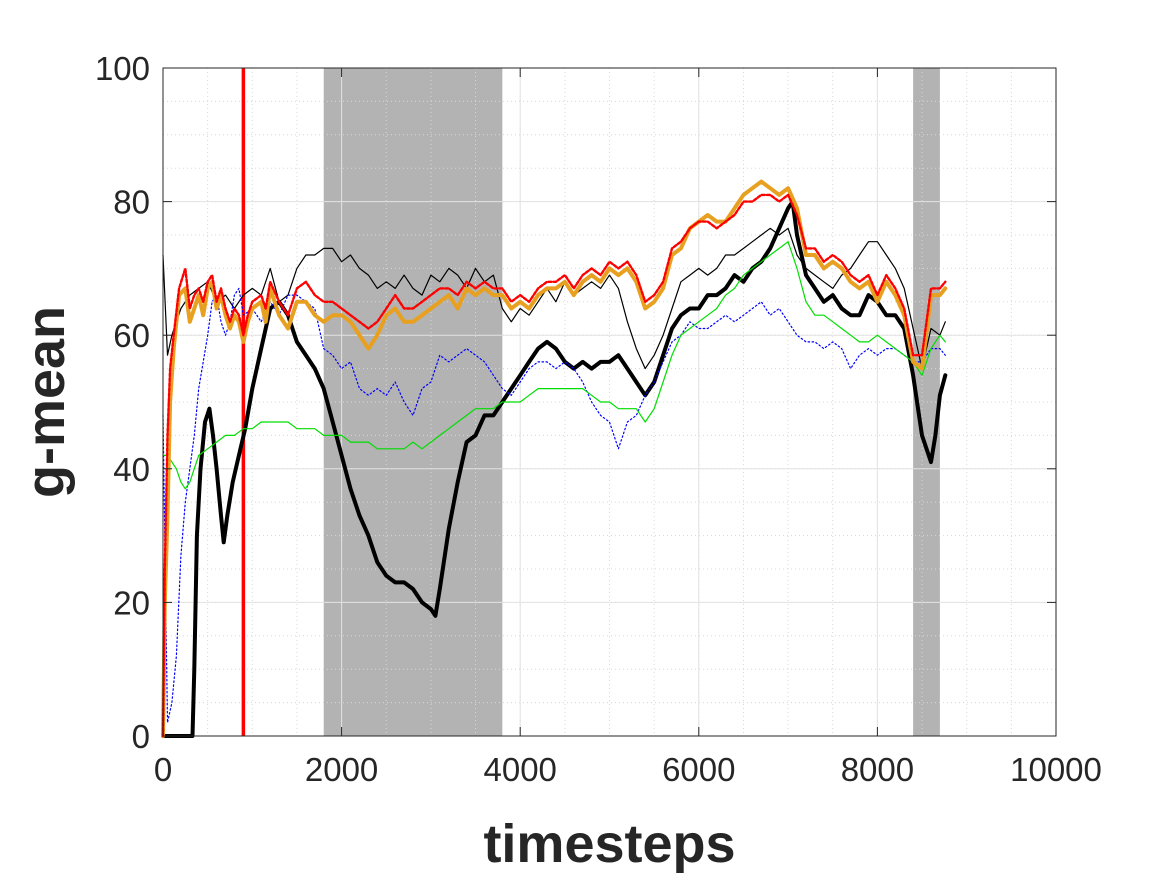 This screenshot has height=875, width=1167. What do you see at coordinates (698, 769) in the screenshot?
I see `x-tick-label: 6000` at bounding box center [698, 769].